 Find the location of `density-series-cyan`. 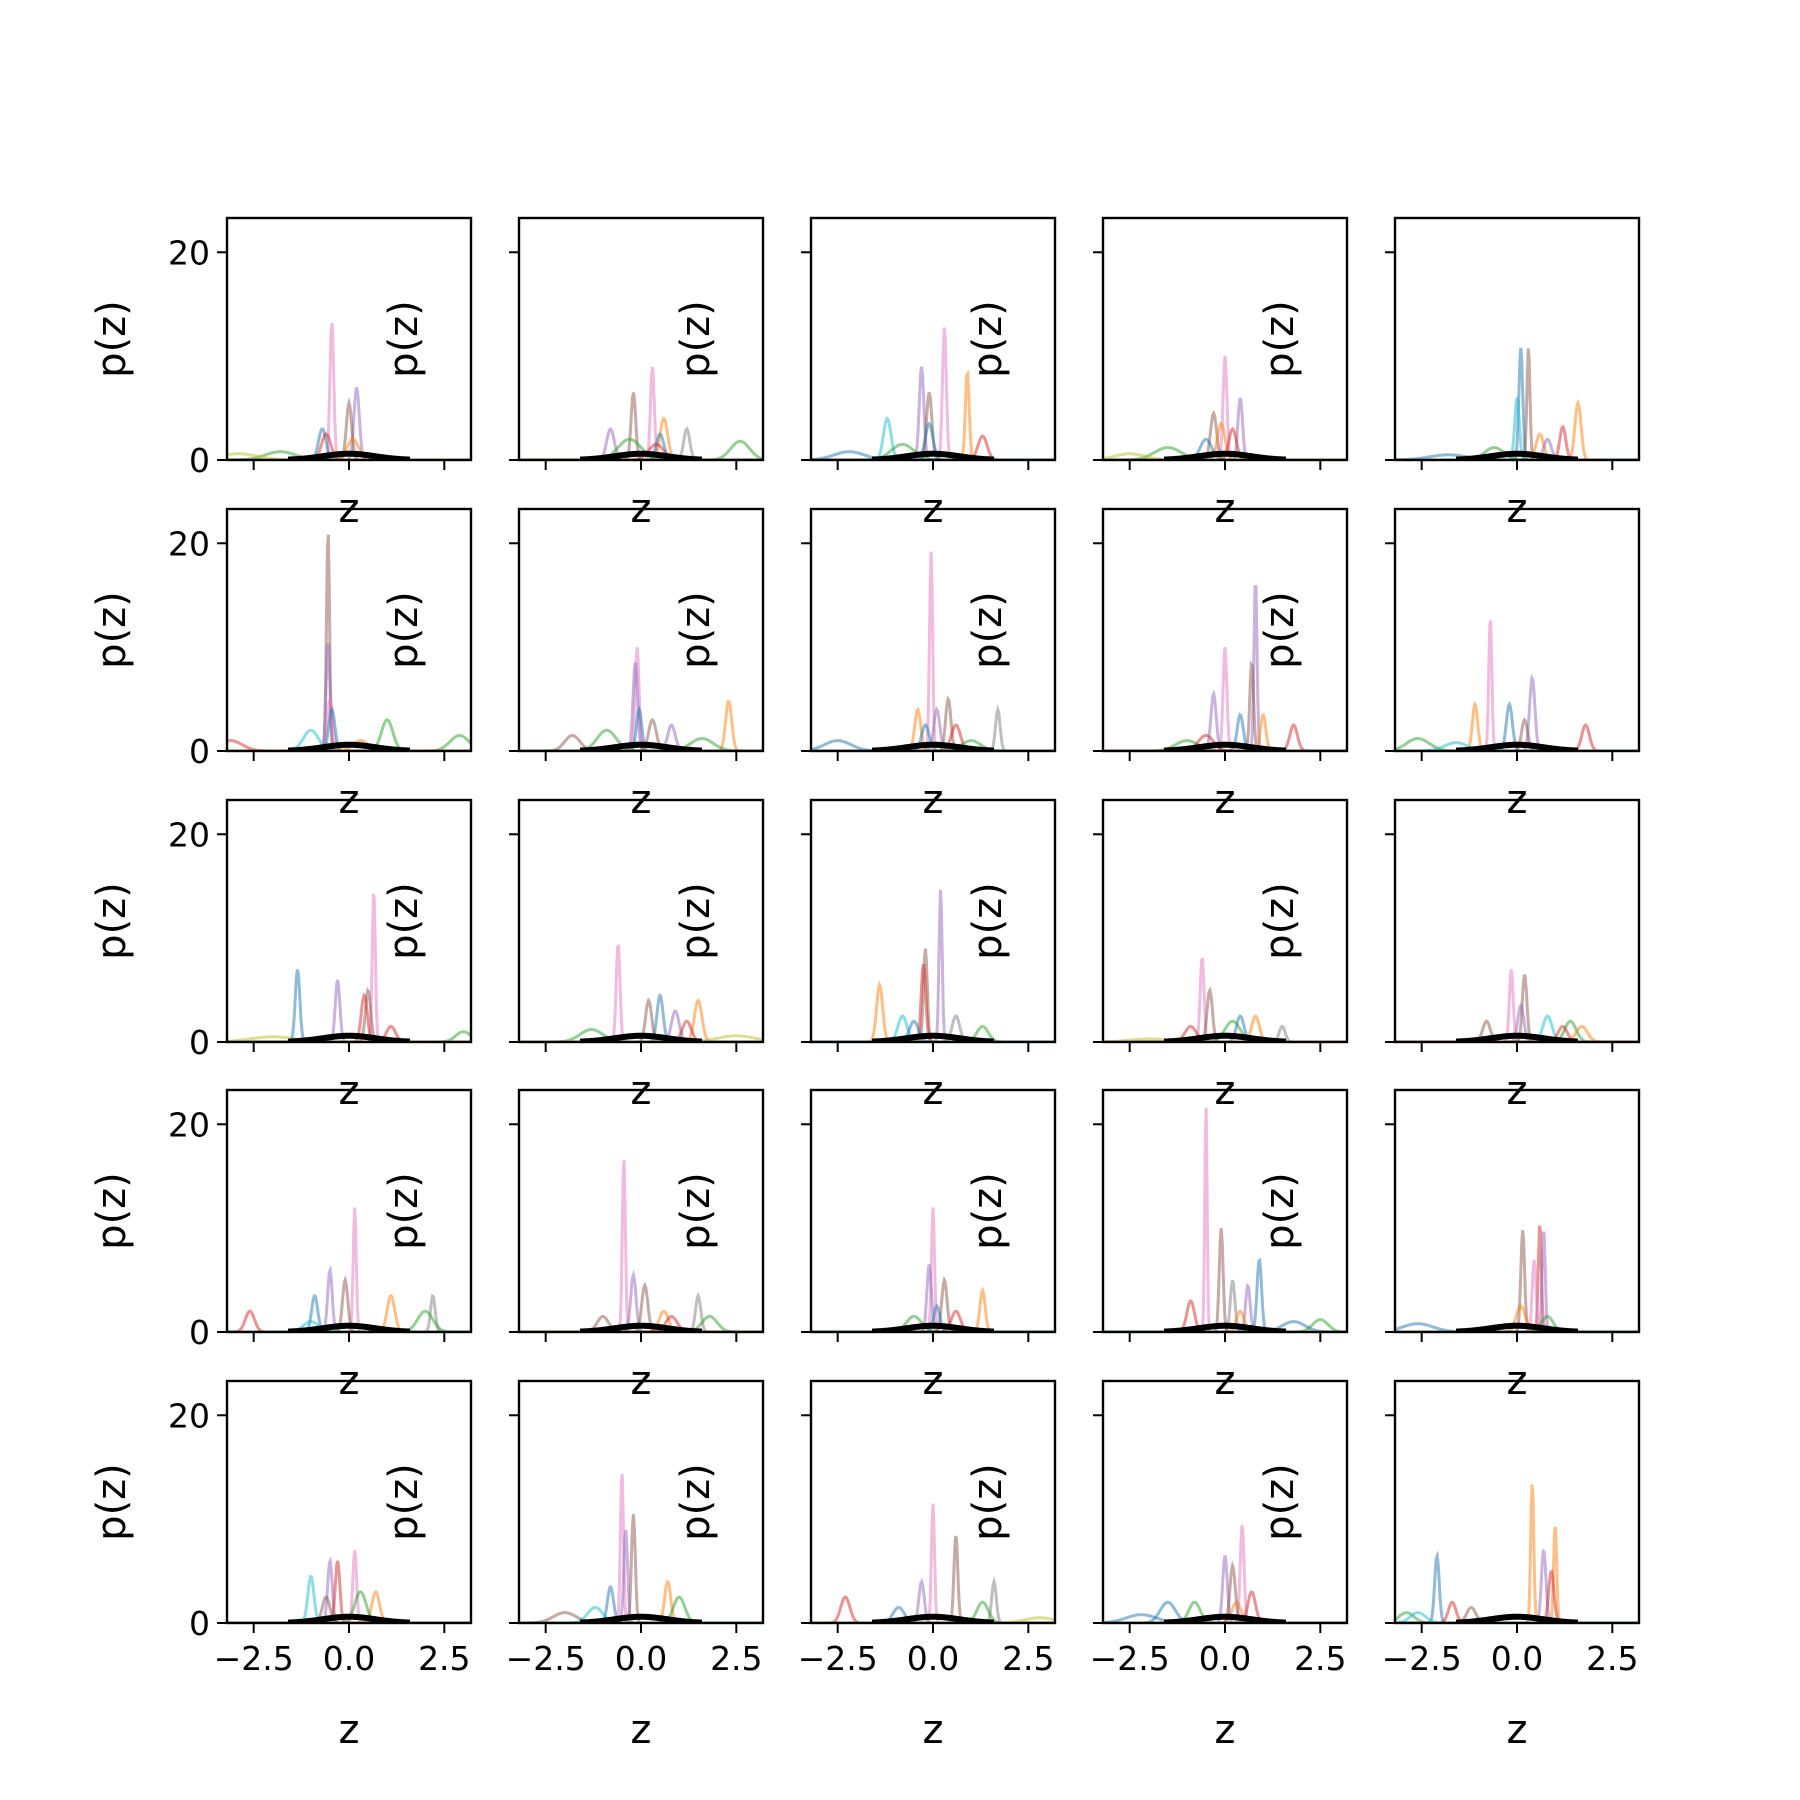

density-series-cyan is located at coordinates (1517, 428).